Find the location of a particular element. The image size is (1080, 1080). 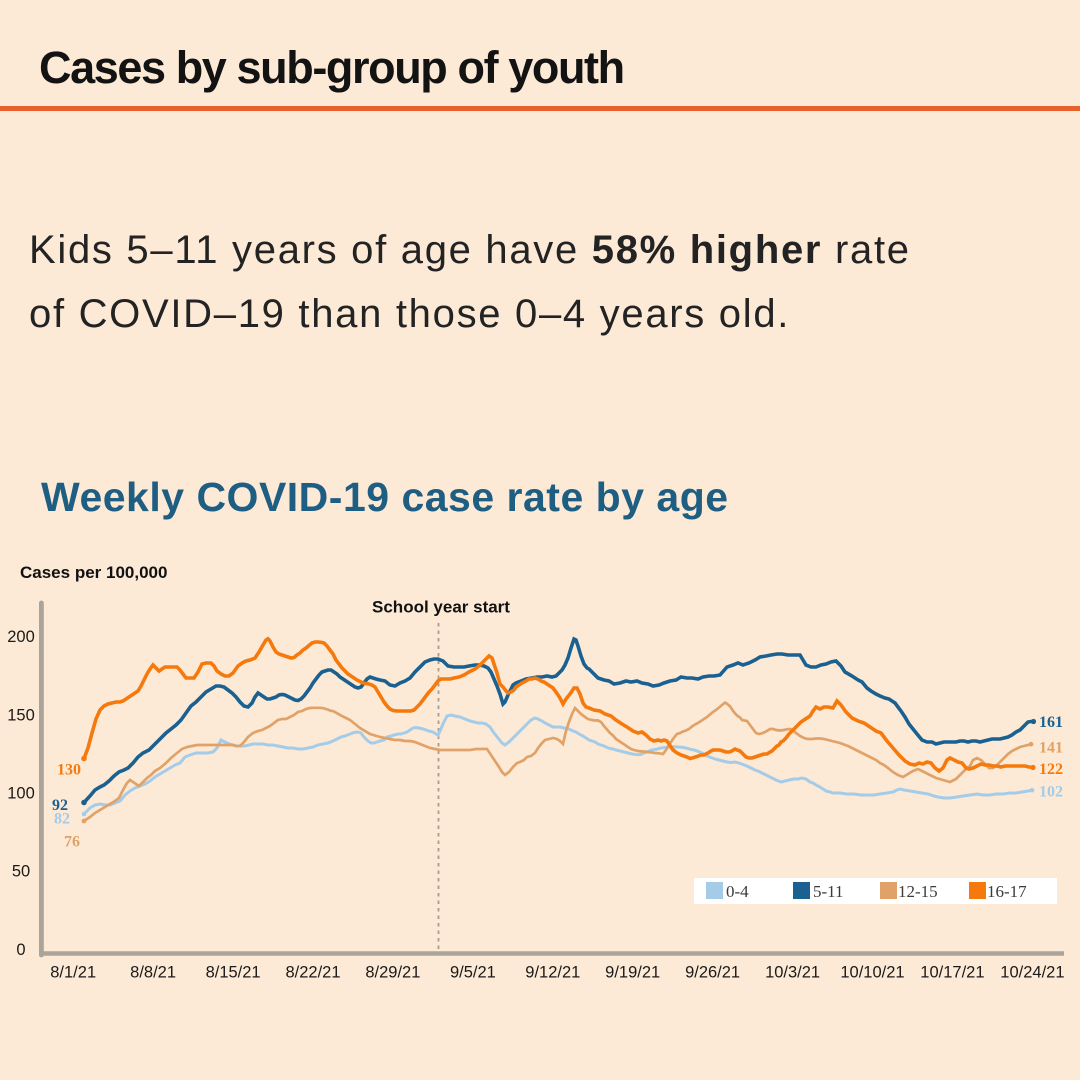

svg-text: 0-4 is located at coordinates (737, 891).